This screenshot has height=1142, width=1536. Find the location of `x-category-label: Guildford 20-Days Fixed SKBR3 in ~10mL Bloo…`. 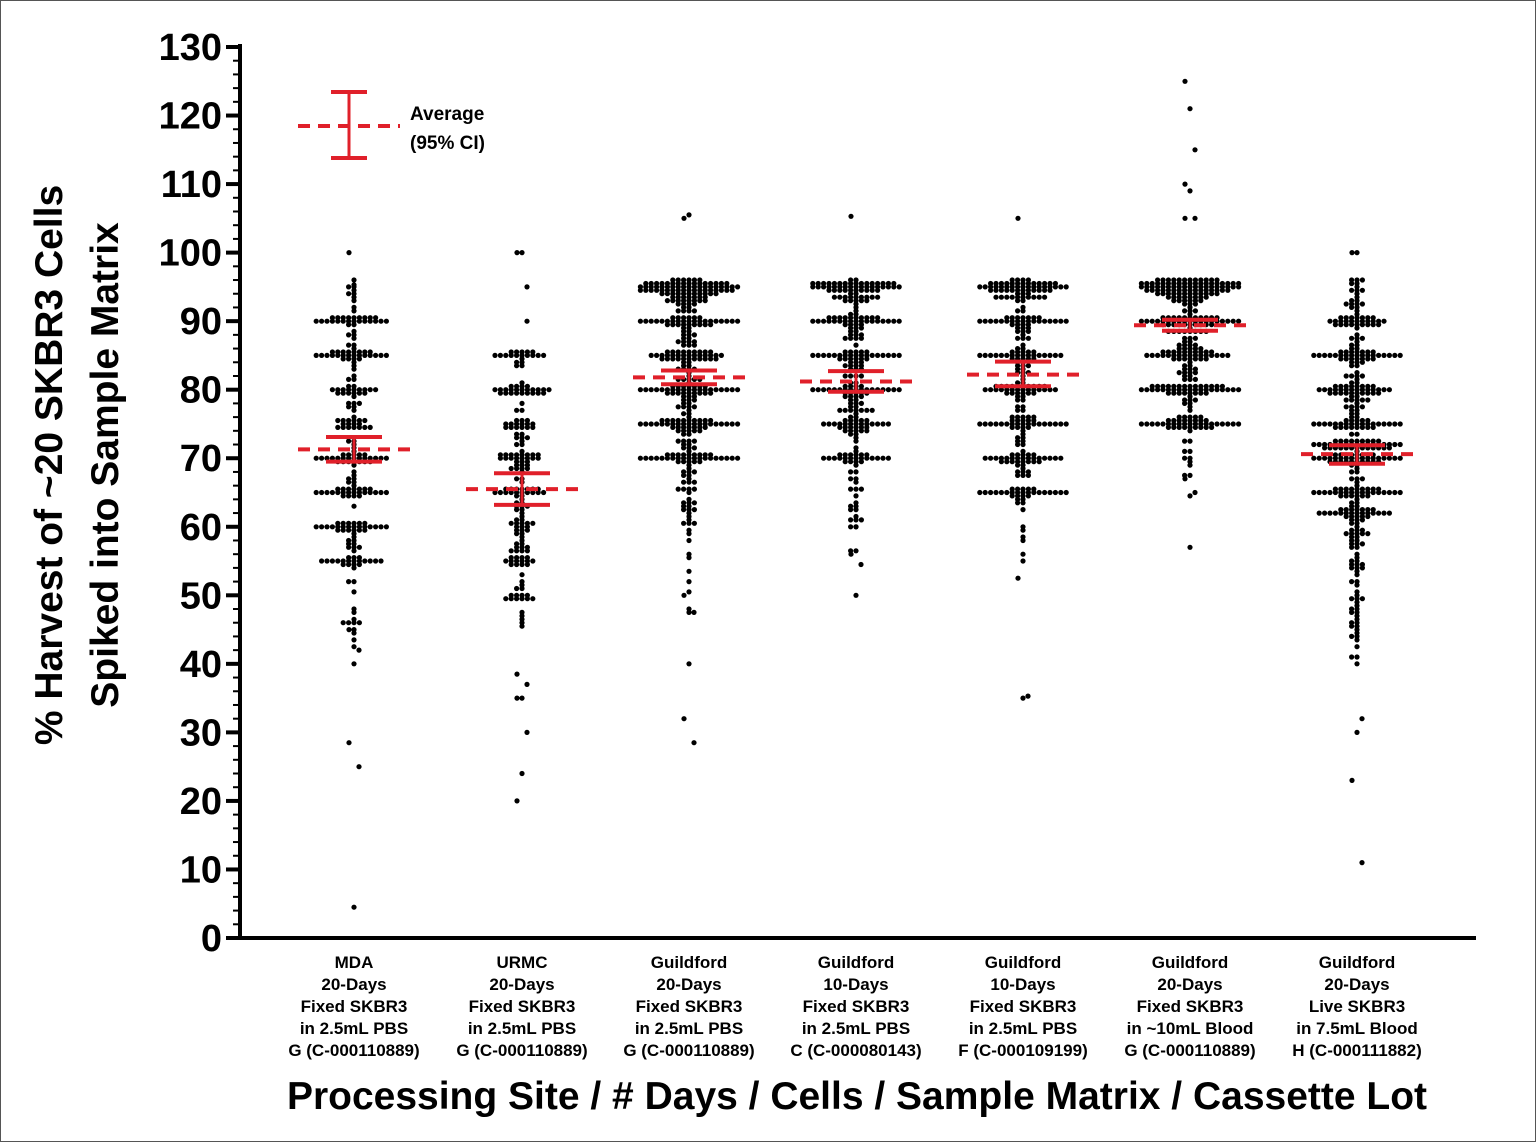

x-category-label: Guildford 20-Days Fixed SKBR3 in ~10mL Bloo… is located at coordinates (1189, 1006).